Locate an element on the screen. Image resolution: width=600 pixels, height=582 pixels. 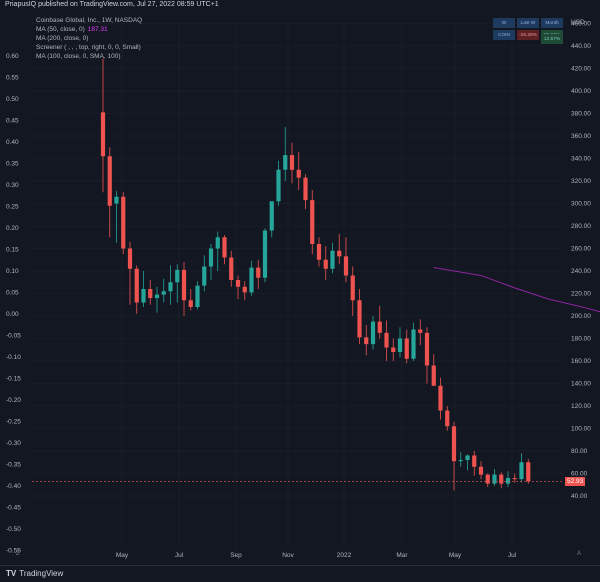
screener-value-w: -25.26% is located at coordinates (528, 35).